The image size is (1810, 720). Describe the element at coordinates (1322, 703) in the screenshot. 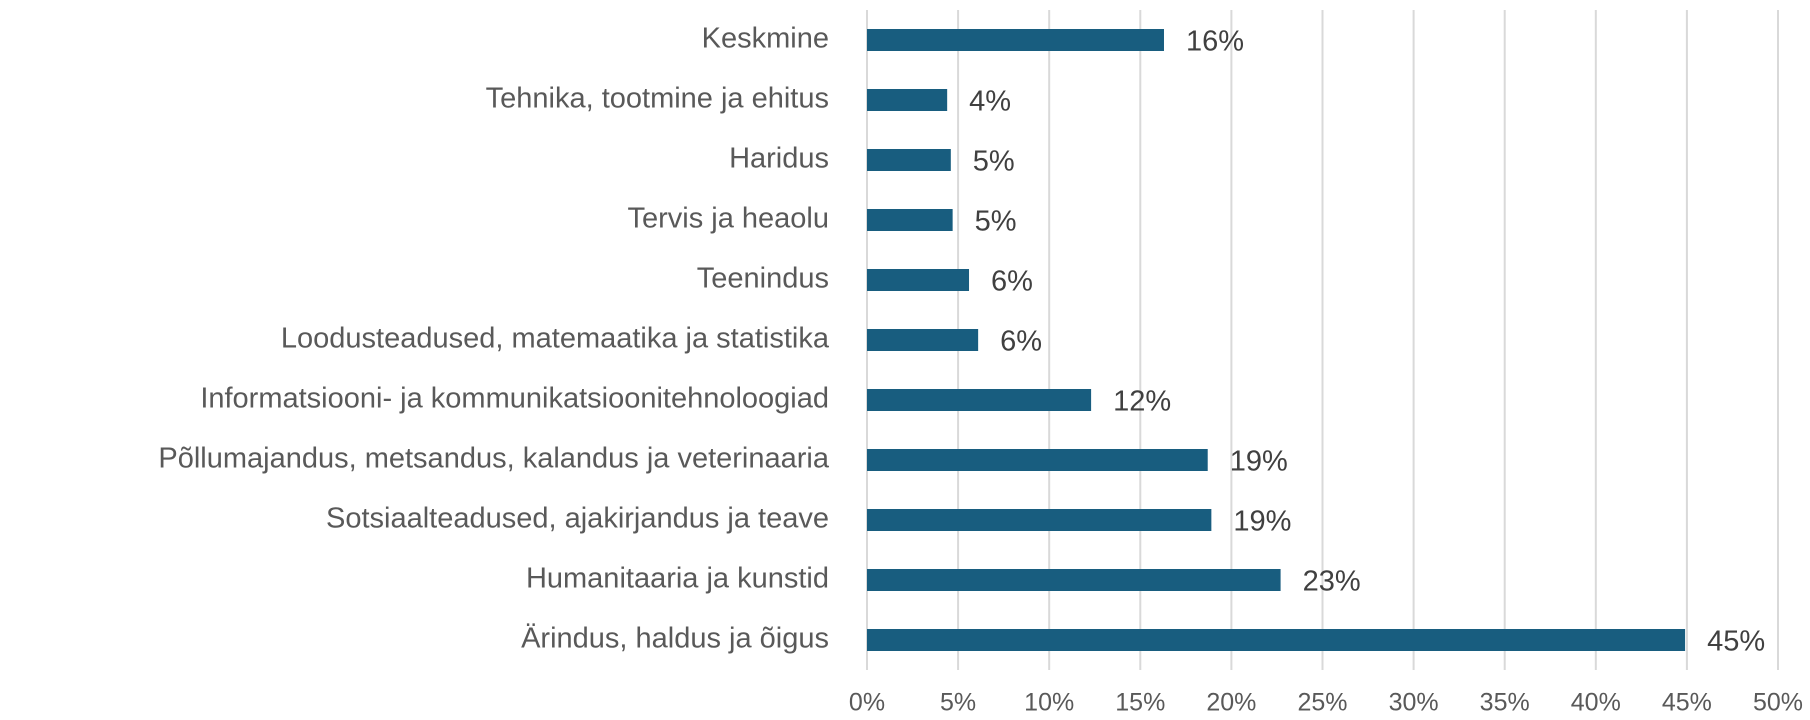

I see `x-tick-label: 25%` at that location.